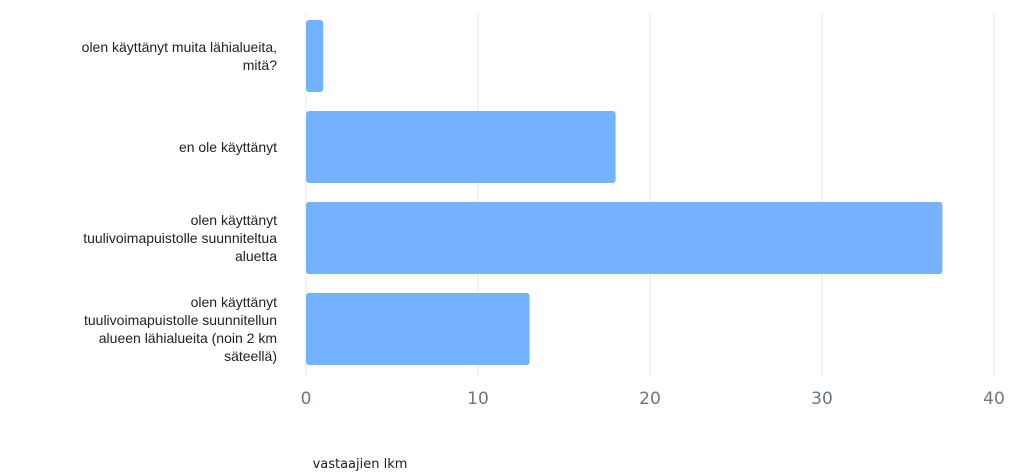 This screenshot has width=1023, height=475. I want to click on category-label-line: alueen lähialueita (noin 2 km, so click(188, 338).